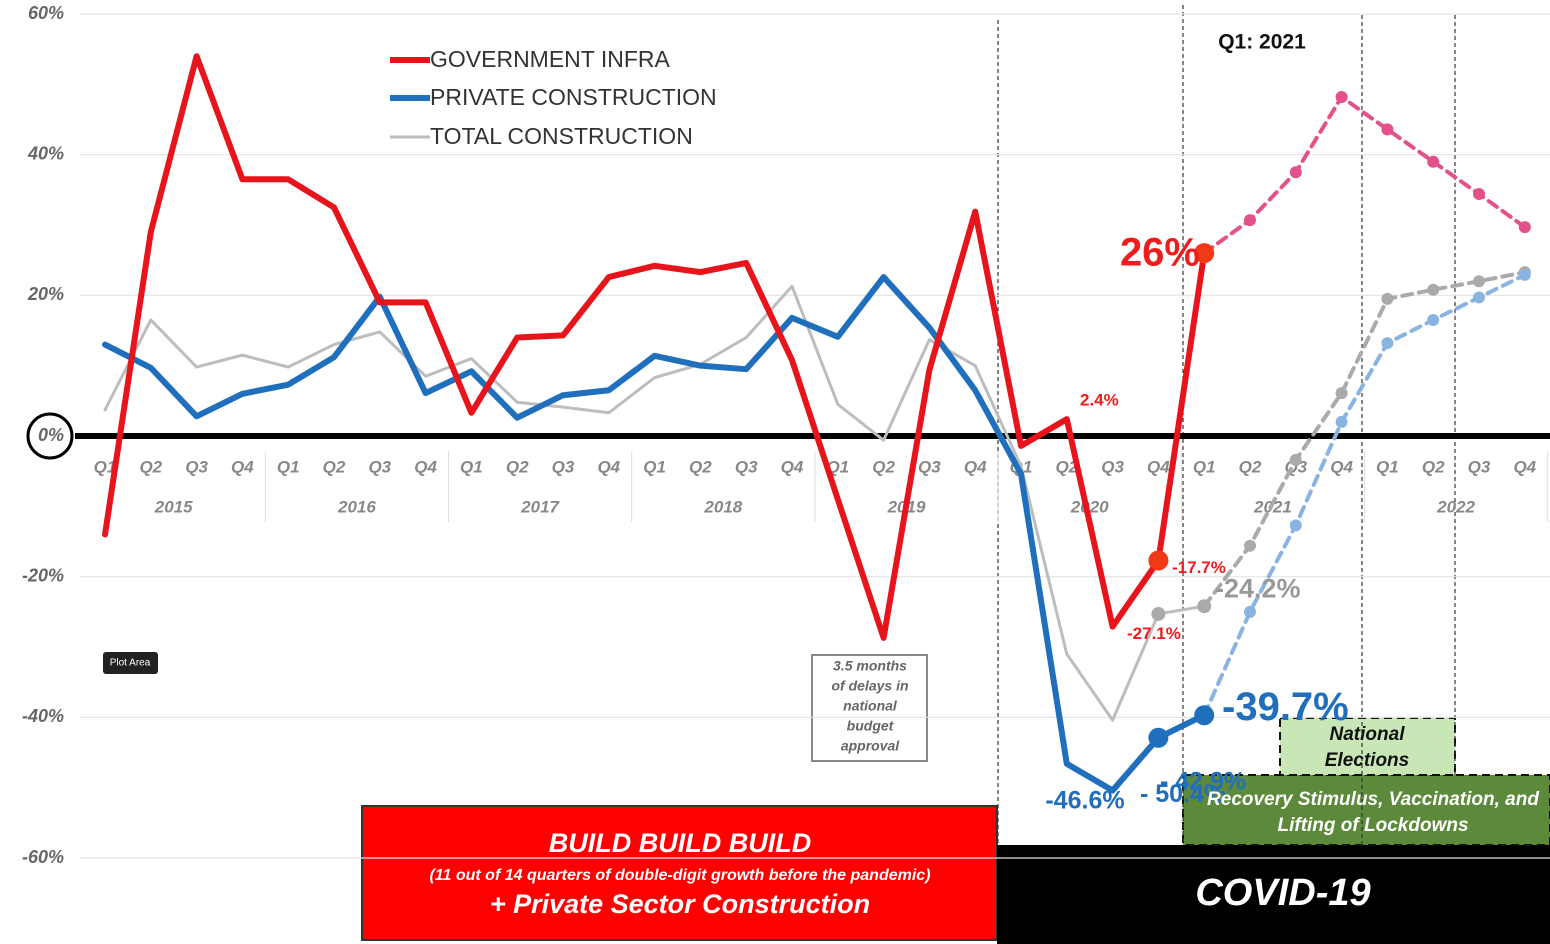  What do you see at coordinates (870, 746) in the screenshot?
I see `annotation: approval` at bounding box center [870, 746].